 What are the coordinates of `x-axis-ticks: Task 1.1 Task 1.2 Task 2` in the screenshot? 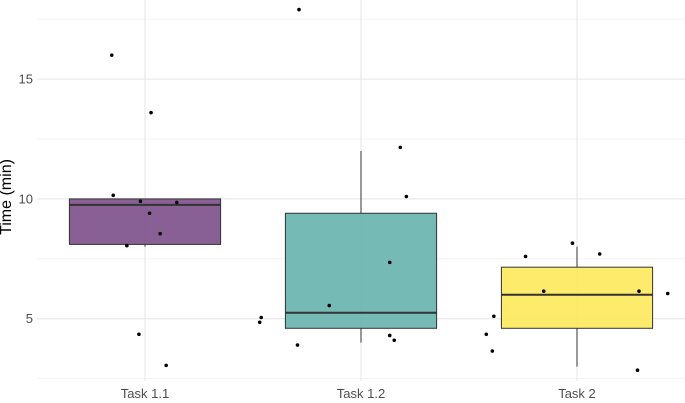 It's located at (358, 393).